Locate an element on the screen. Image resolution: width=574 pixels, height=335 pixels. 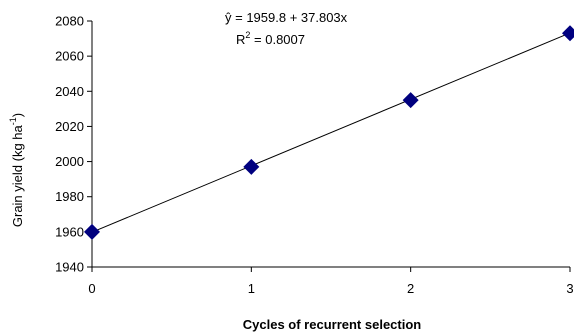
y-tick-label: 1980 is located at coordinates (69, 196).